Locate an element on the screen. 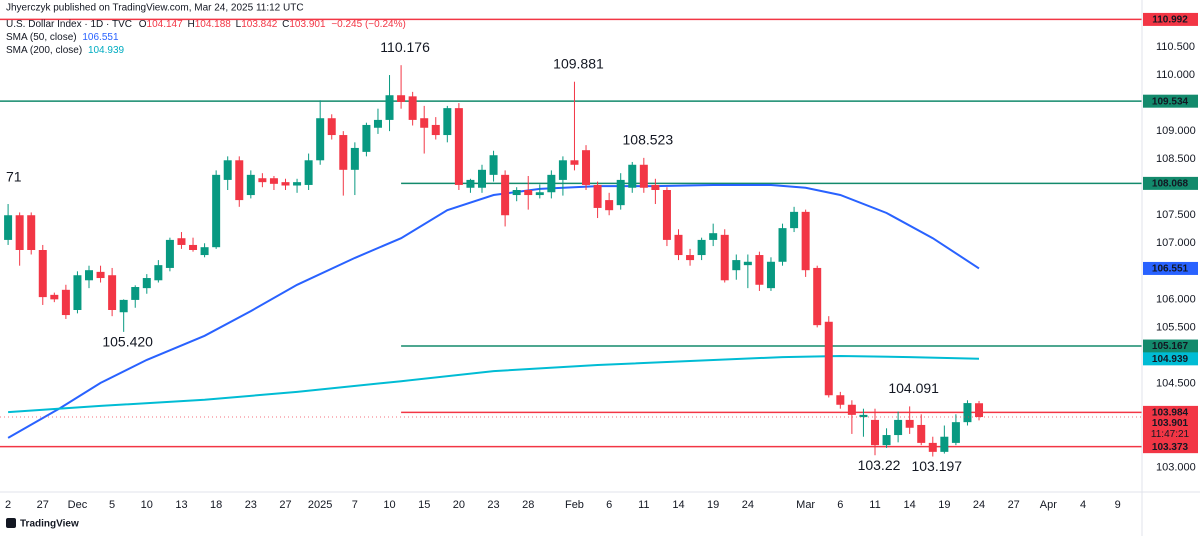  x-tick-label: 18 is located at coordinates (216, 505).